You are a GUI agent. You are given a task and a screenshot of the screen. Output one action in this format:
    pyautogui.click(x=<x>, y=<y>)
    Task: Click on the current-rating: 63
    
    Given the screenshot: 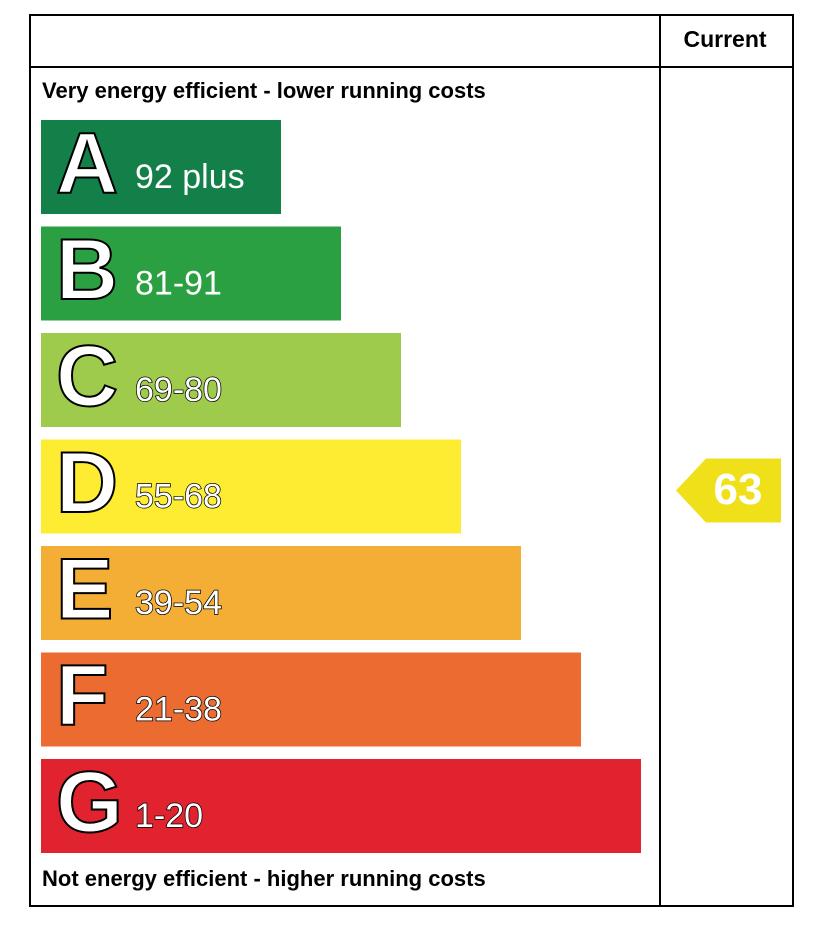 What is the action you would take?
    pyautogui.click(x=738, y=489)
    